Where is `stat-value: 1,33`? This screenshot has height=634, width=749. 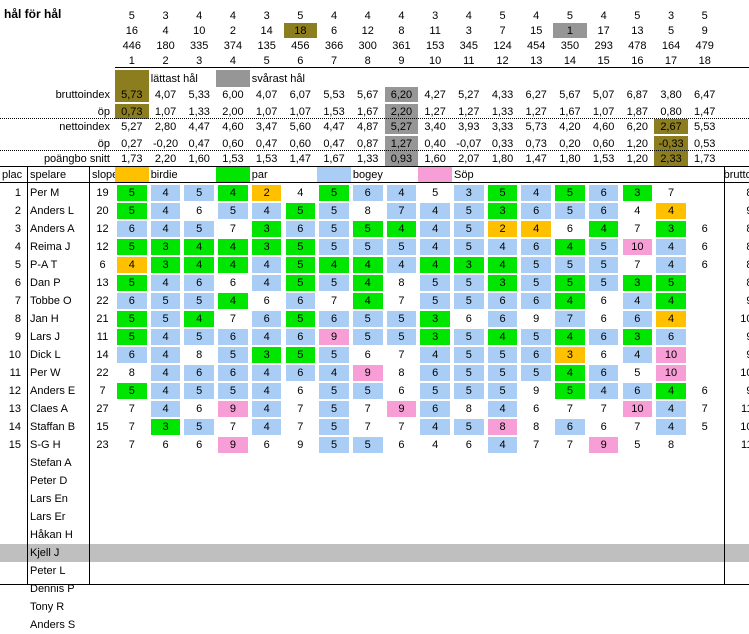
stat-value: 1,33 is located at coordinates (199, 111).